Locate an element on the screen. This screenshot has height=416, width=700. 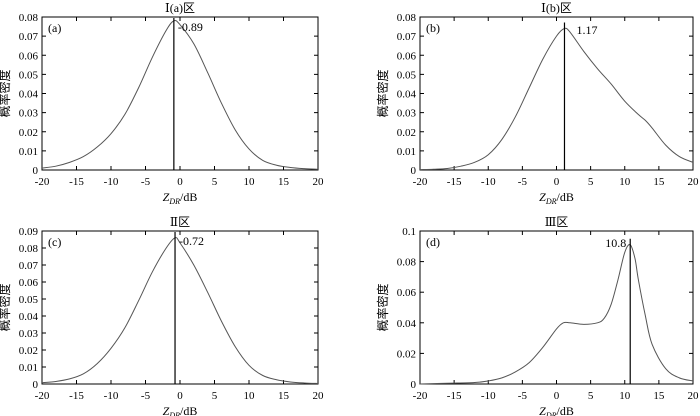
panel-label: (a) is located at coordinates (54, 28).